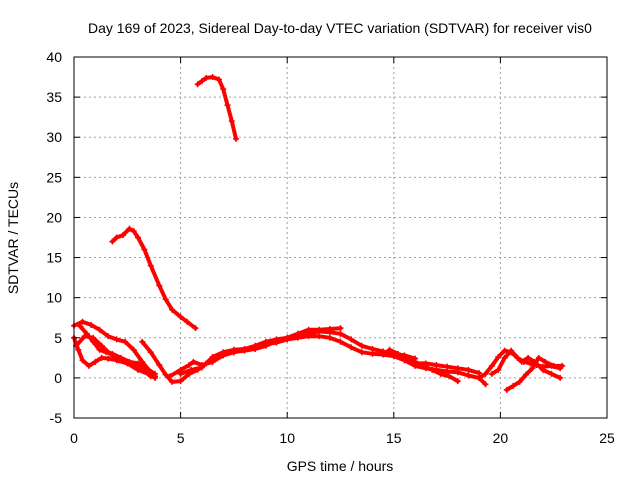 Image resolution: width=640 pixels, height=480 pixels. What do you see at coordinates (340, 466) in the screenshot?
I see `x-axis-label: GPS time / hours` at bounding box center [340, 466].